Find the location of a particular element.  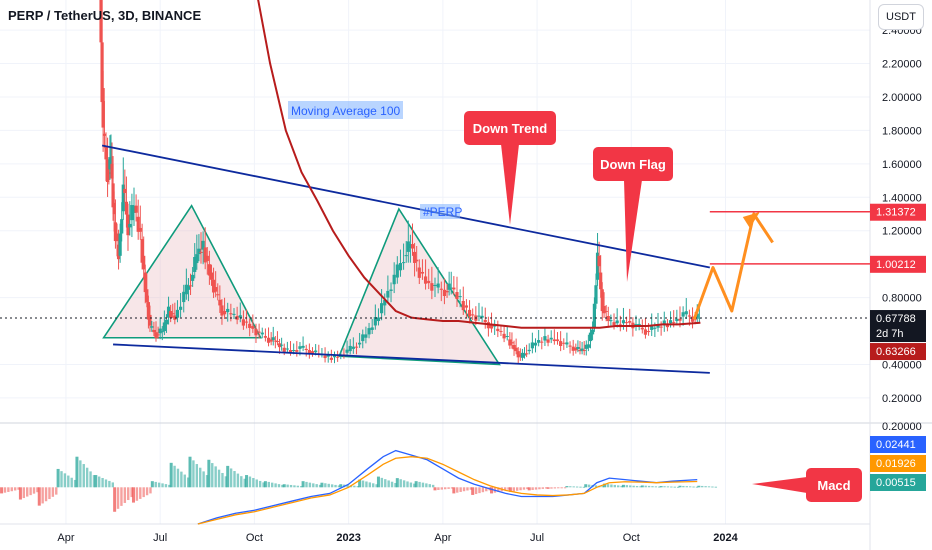

symbol-tag-bg is located at coordinates (440, 211).